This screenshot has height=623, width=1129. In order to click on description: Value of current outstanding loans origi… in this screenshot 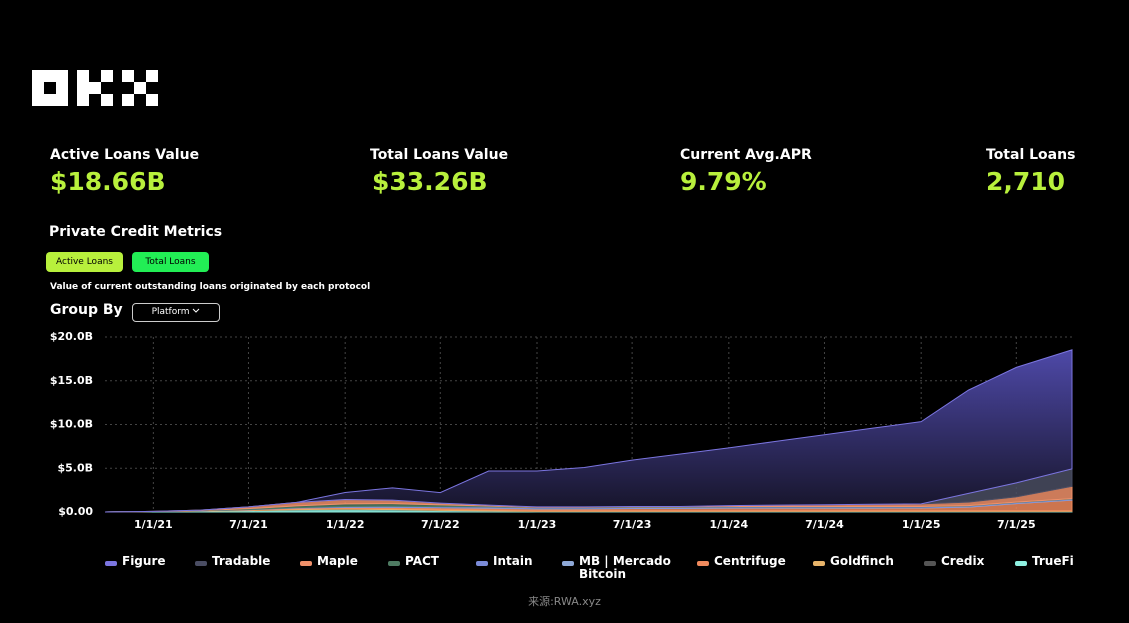, I will do `click(210, 287)`.